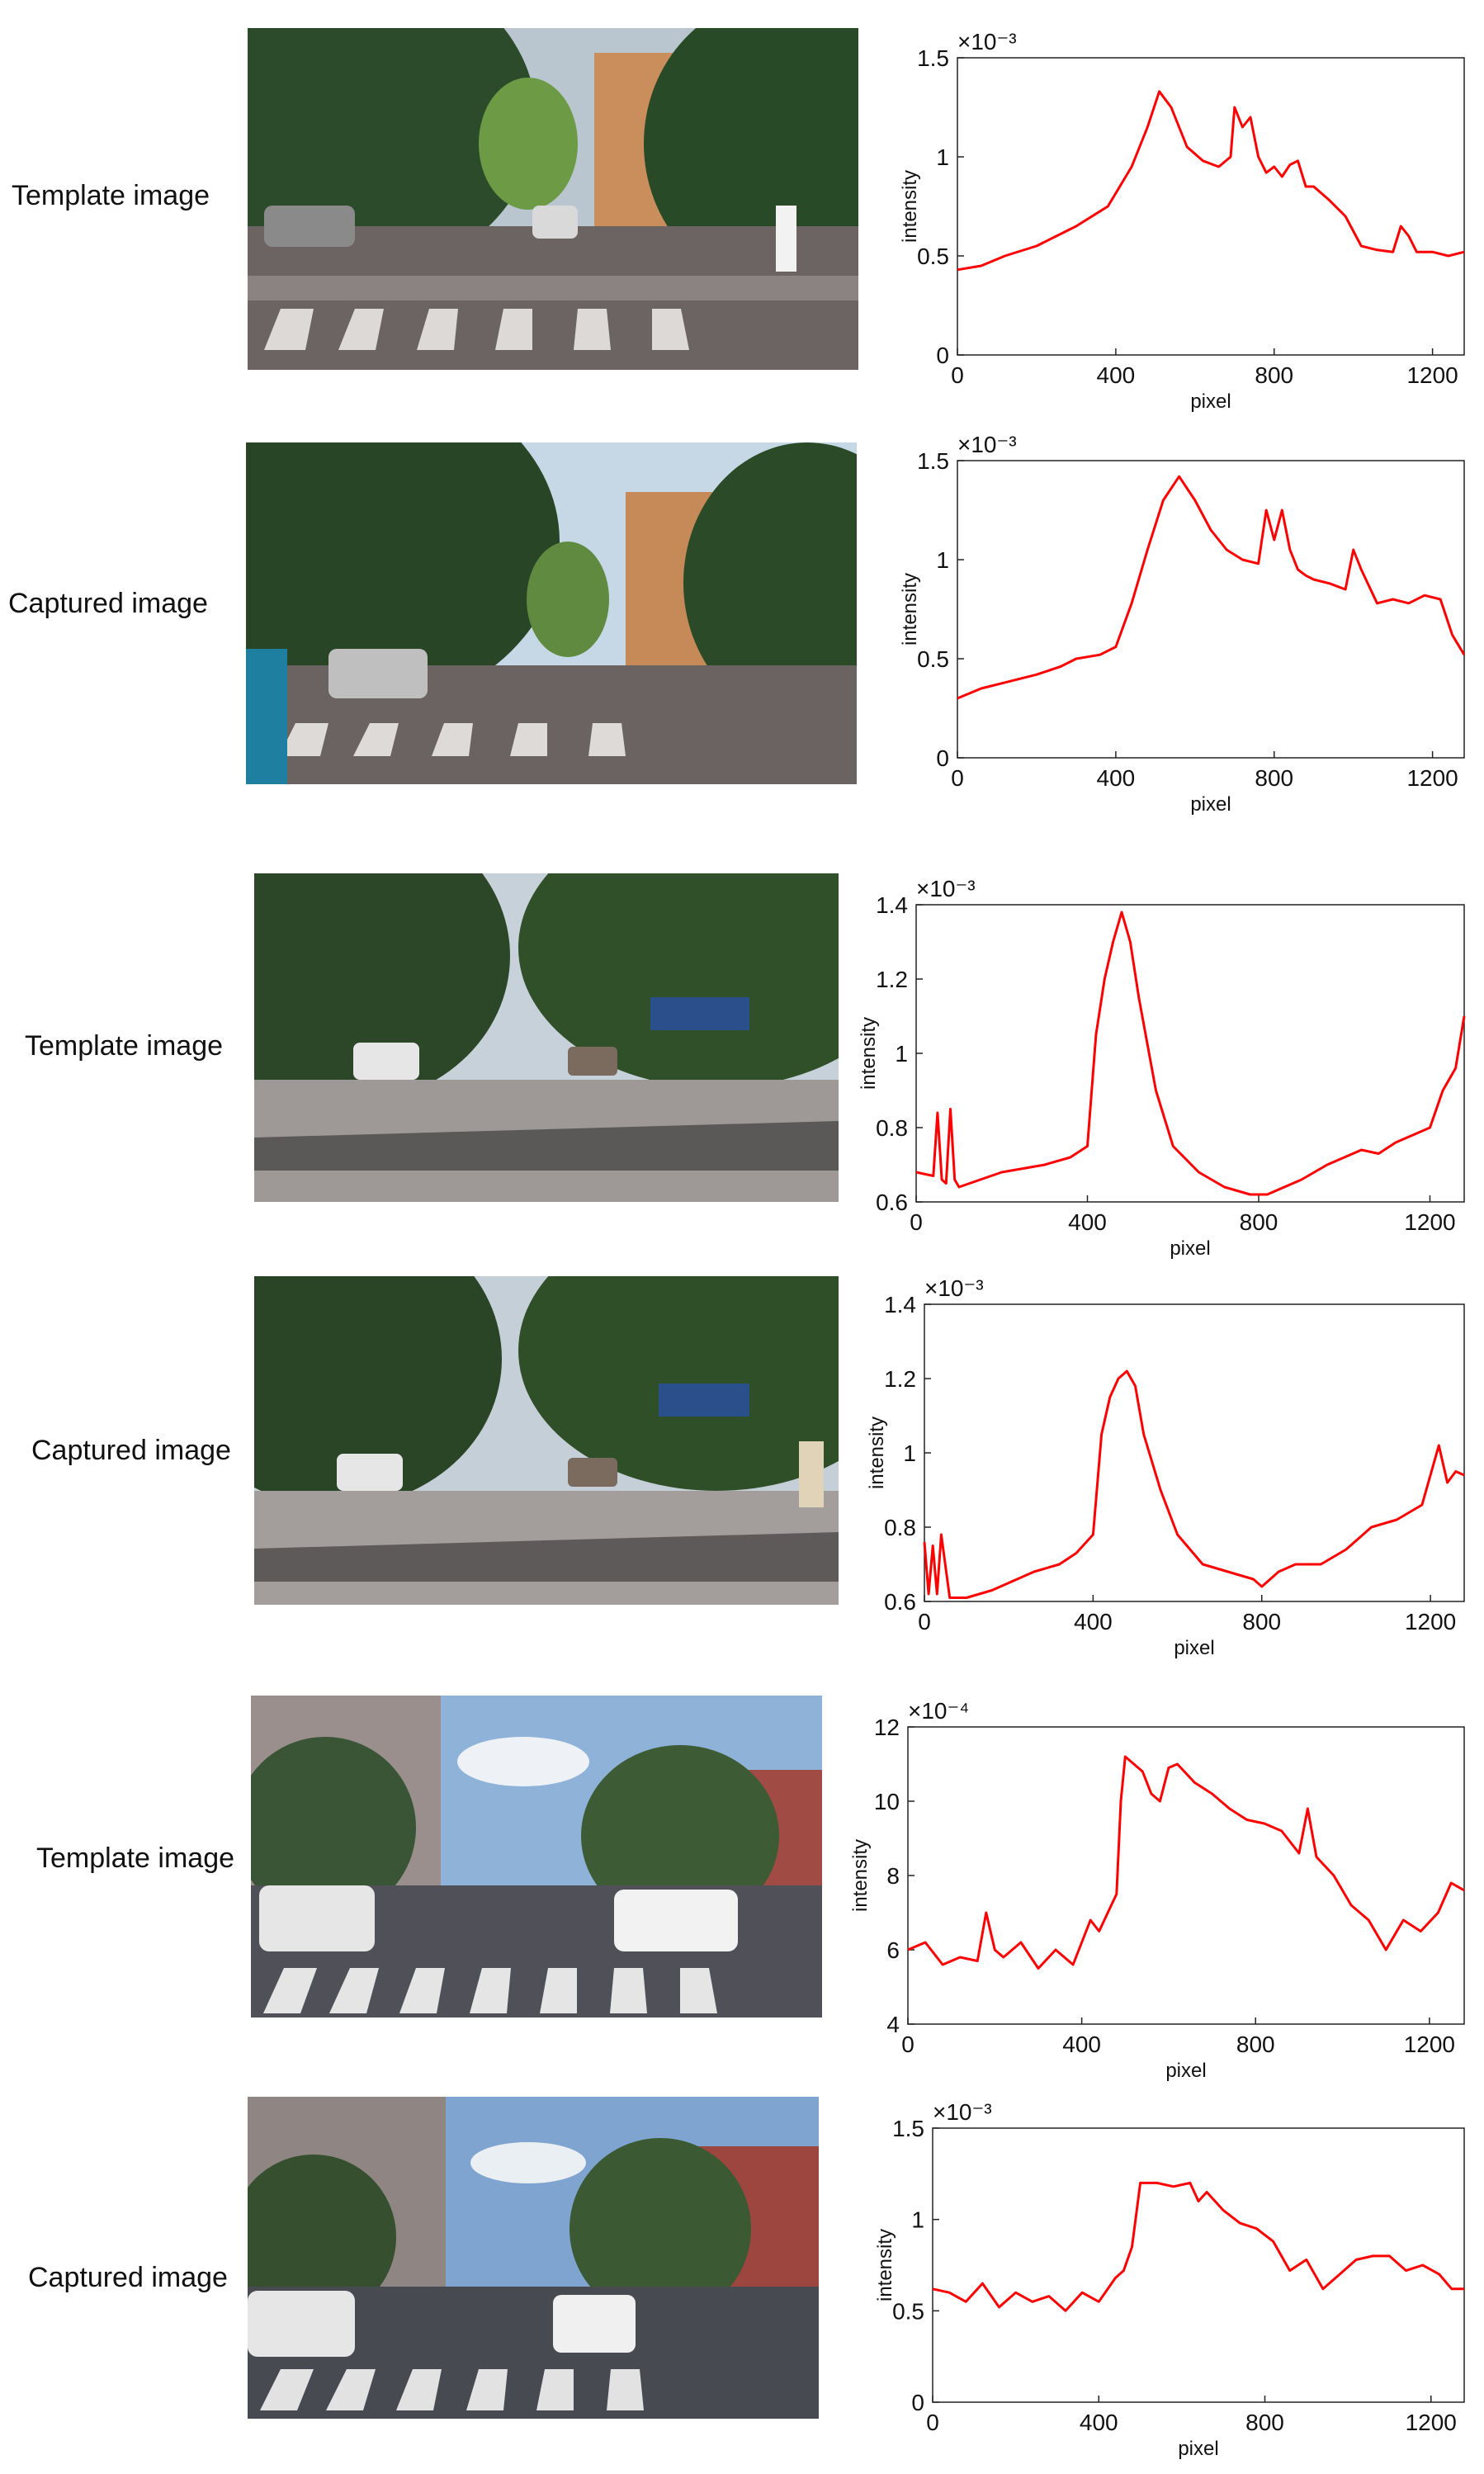  I want to click on axis-scale-label: ×10⁻⁴, so click(938, 1711).